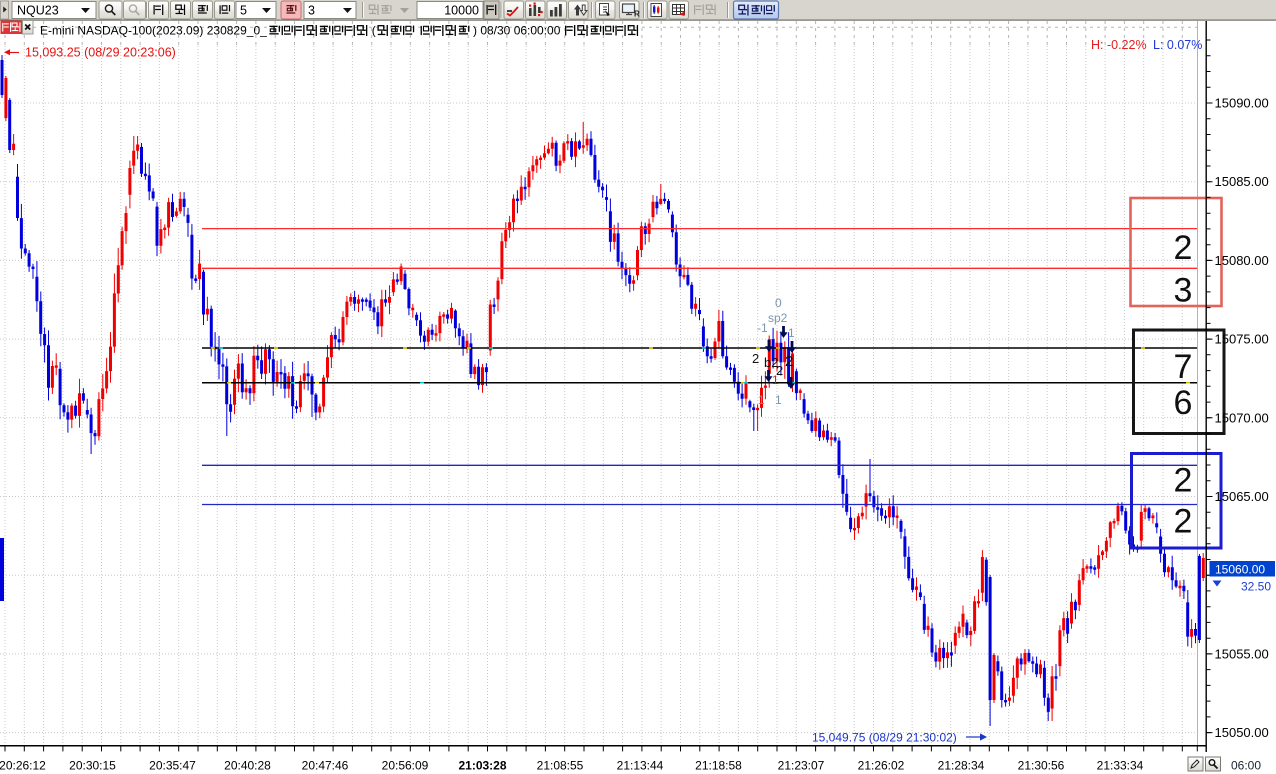  I want to click on svg-text: 21:03:28, so click(482, 766).